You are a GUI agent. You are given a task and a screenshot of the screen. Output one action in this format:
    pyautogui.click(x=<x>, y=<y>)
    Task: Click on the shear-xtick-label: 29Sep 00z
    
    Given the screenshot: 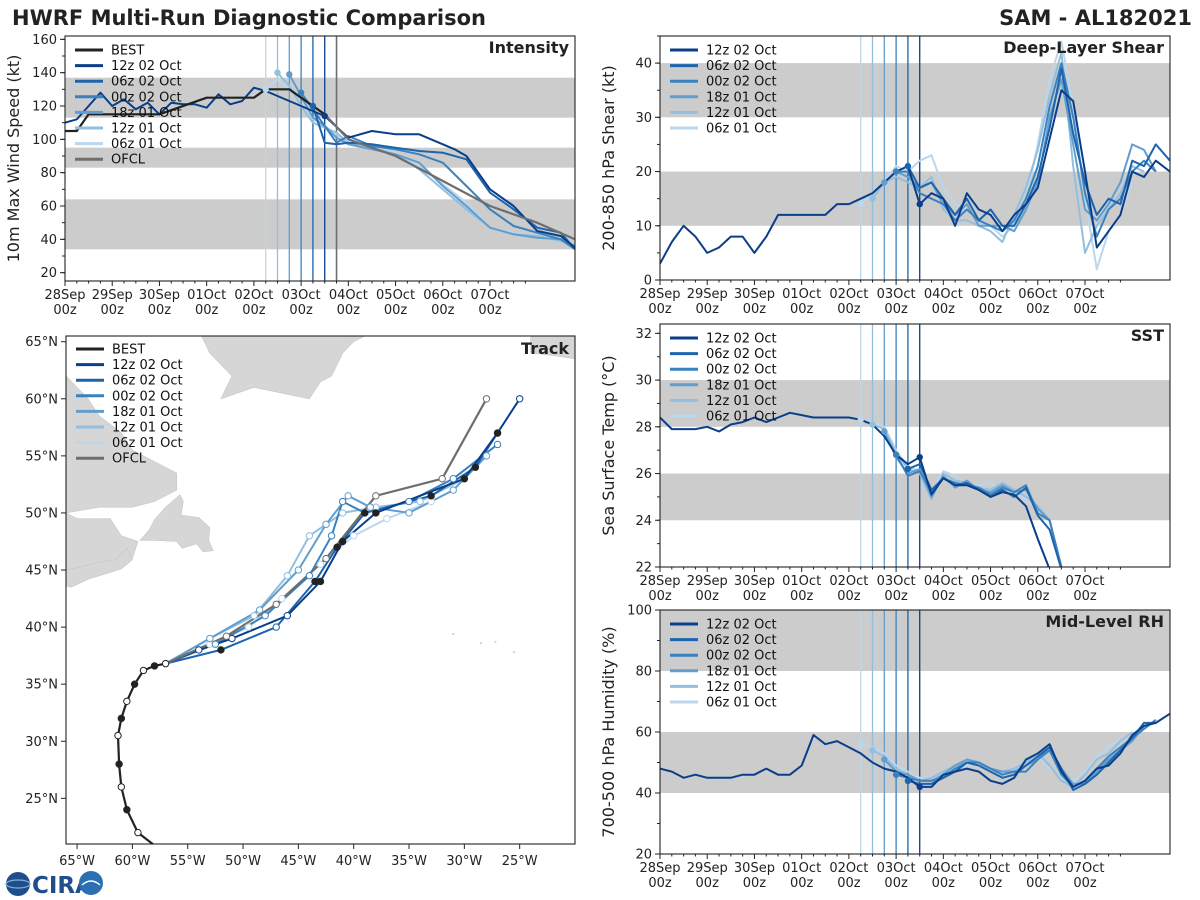 What is the action you would take?
    pyautogui.click(x=707, y=302)
    